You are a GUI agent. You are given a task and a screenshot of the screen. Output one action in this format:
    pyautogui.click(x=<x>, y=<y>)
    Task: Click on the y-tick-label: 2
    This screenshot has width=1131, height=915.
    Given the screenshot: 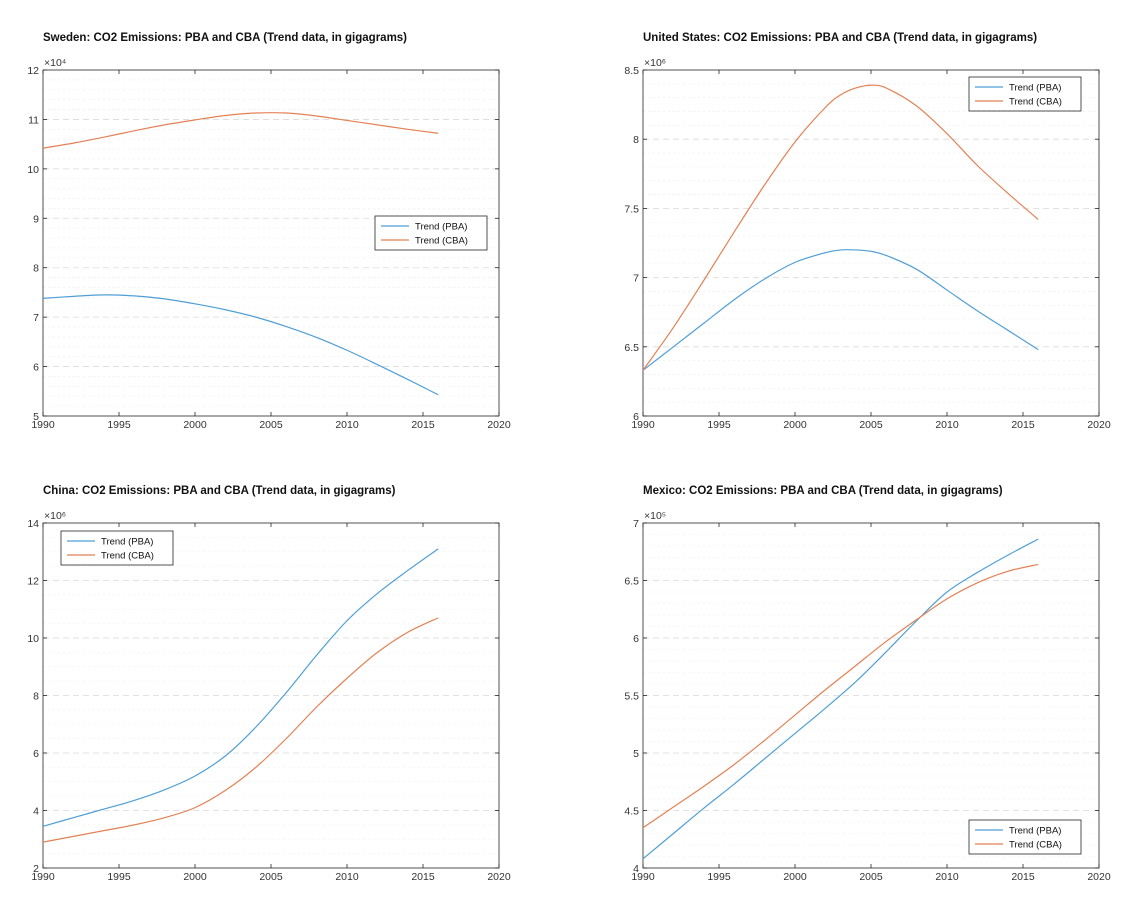 What is the action you would take?
    pyautogui.click(x=36, y=869)
    